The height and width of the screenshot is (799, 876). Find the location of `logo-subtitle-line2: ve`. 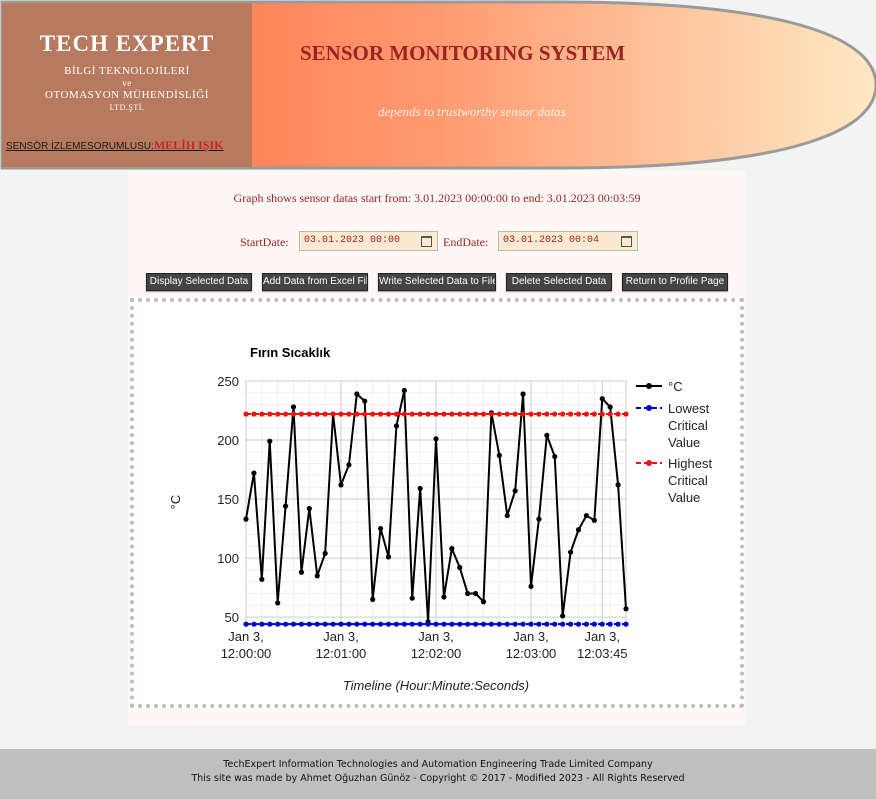

logo-subtitle-line2: ve is located at coordinates (127, 83).